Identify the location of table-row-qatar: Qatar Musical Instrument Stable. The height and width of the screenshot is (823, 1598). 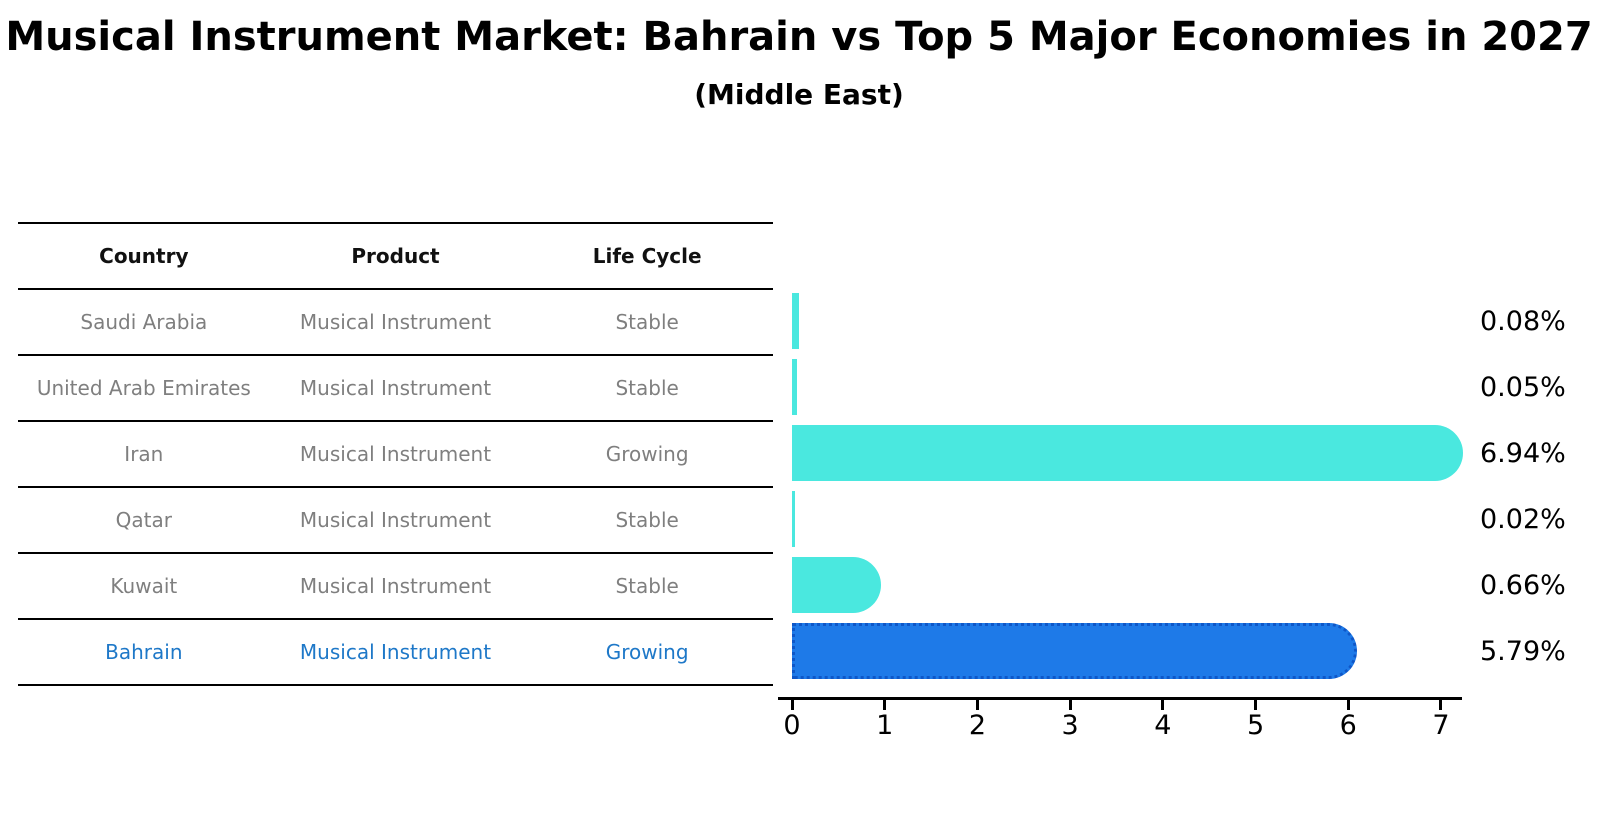
(395, 521).